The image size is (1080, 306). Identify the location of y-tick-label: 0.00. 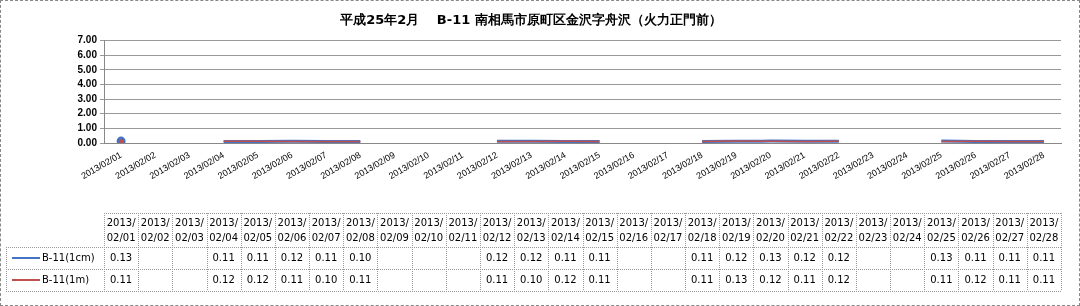
(87, 142).